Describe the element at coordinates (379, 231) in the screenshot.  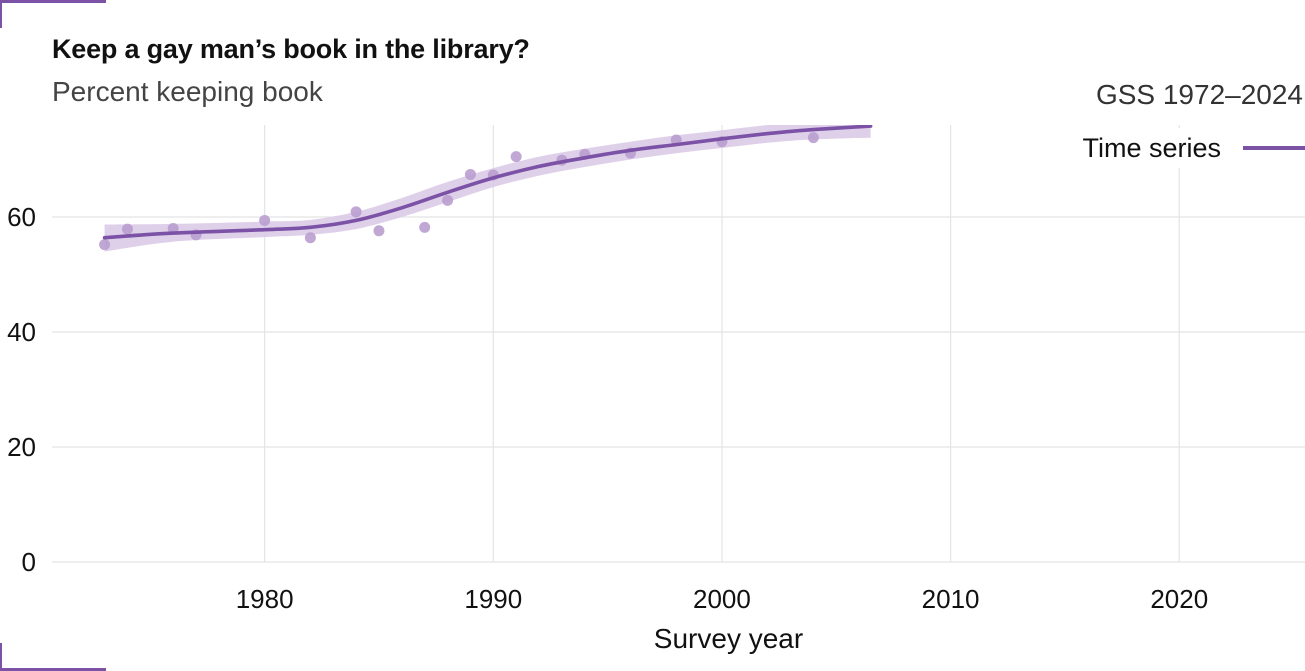
I see `data-point-1985` at that location.